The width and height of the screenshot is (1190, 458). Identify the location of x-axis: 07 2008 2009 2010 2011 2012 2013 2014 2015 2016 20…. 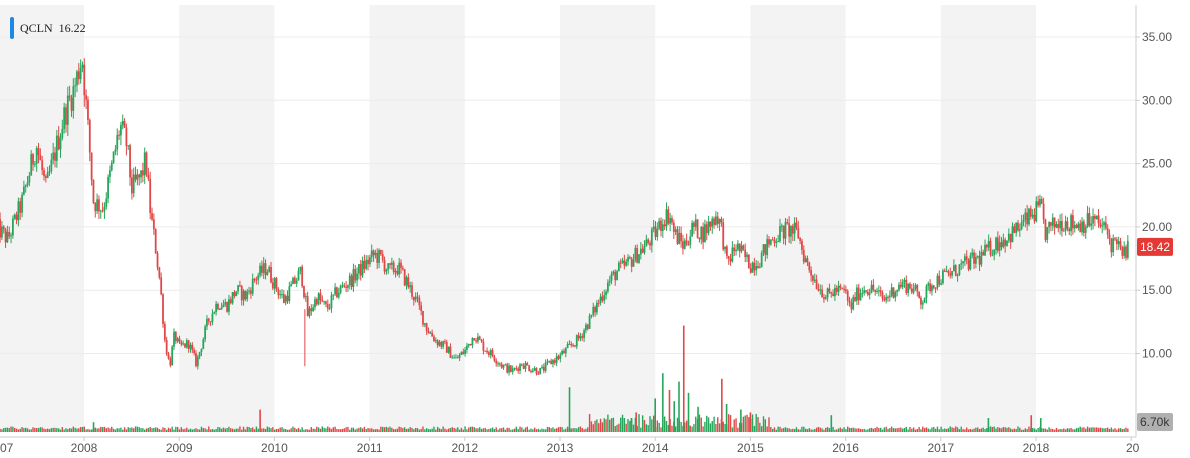
(570, 446).